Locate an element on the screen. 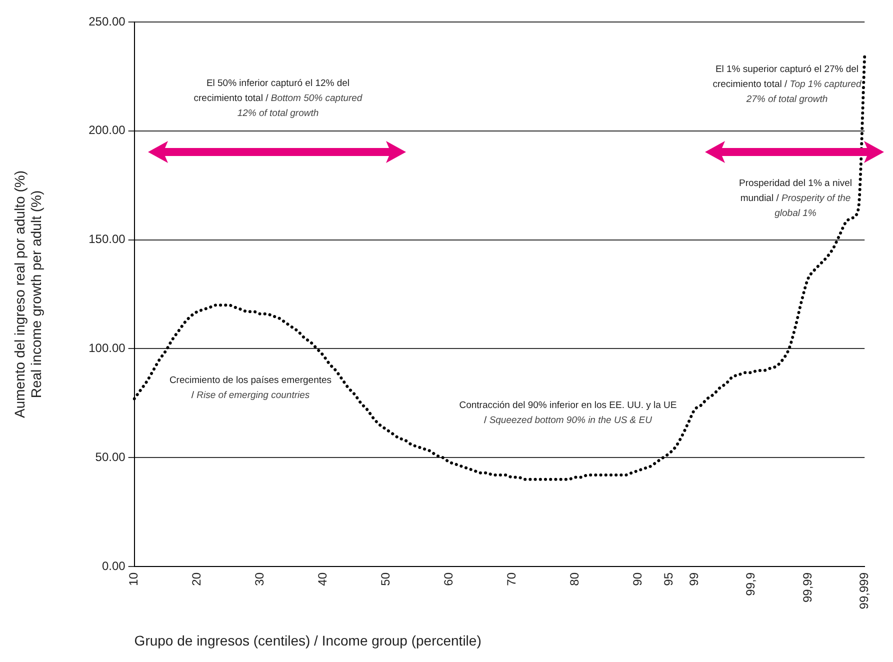  annotation: El 50% inferior capturó el 12% del crecimiento total / Bottom 50% captured 12% of total growth is located at coordinates (278, 98).